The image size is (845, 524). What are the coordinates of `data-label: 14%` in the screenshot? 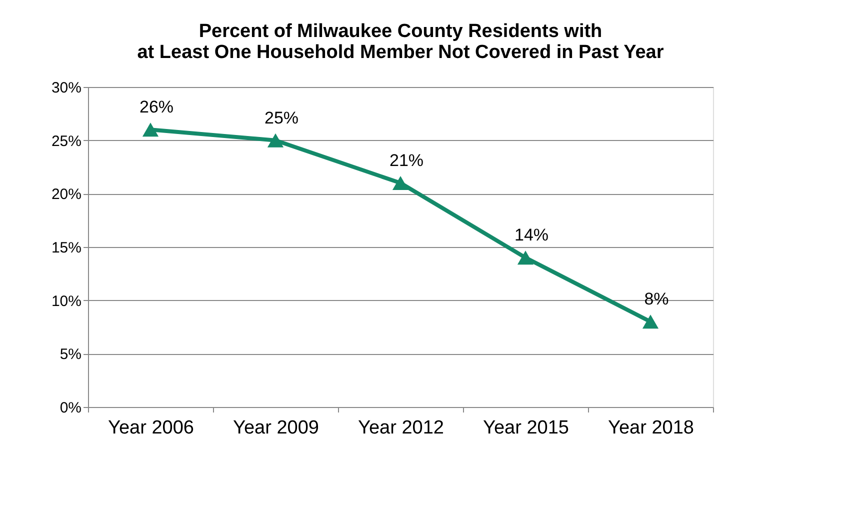 It's located at (531, 235).